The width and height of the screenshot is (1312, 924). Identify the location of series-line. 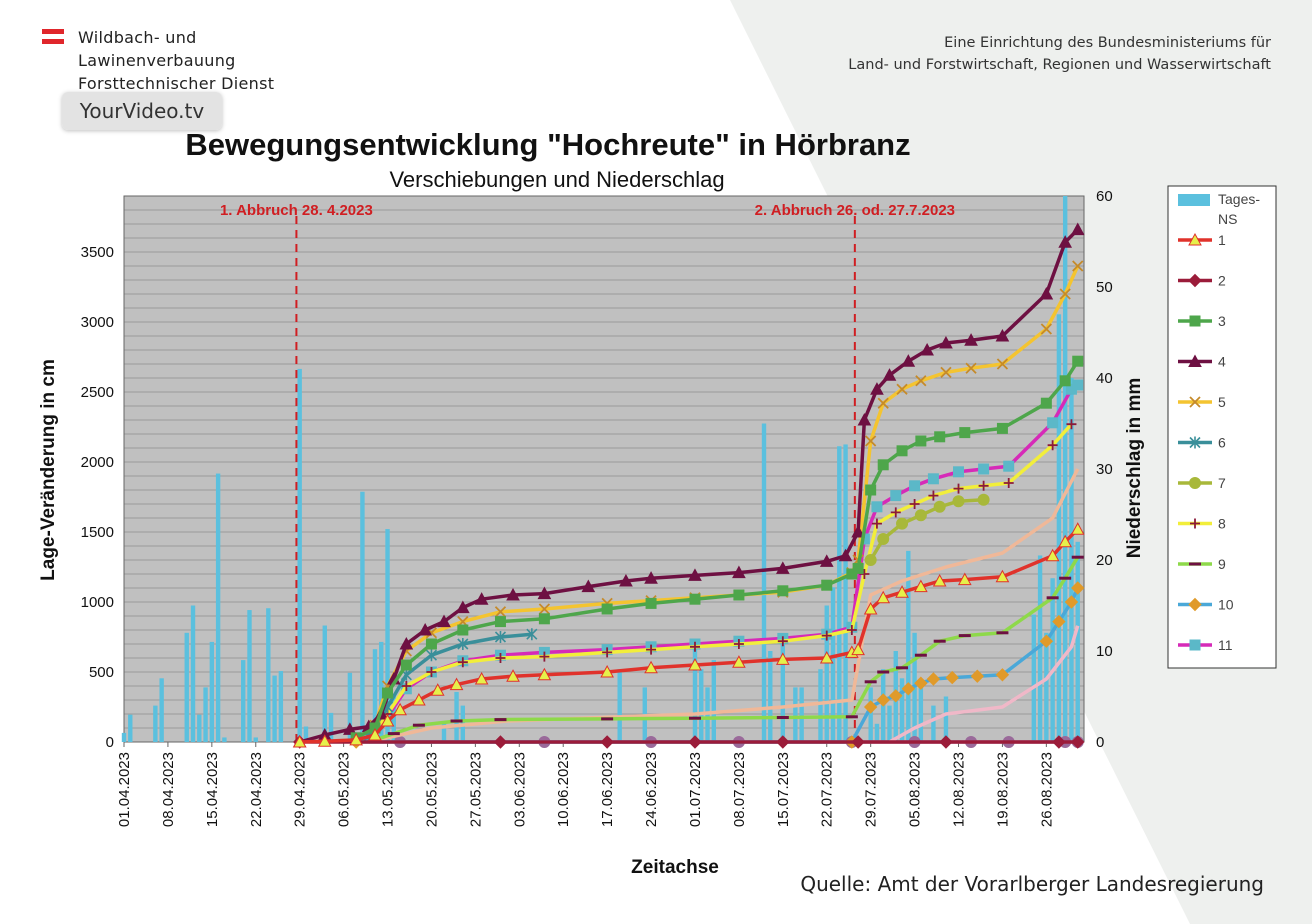
(984, 684).